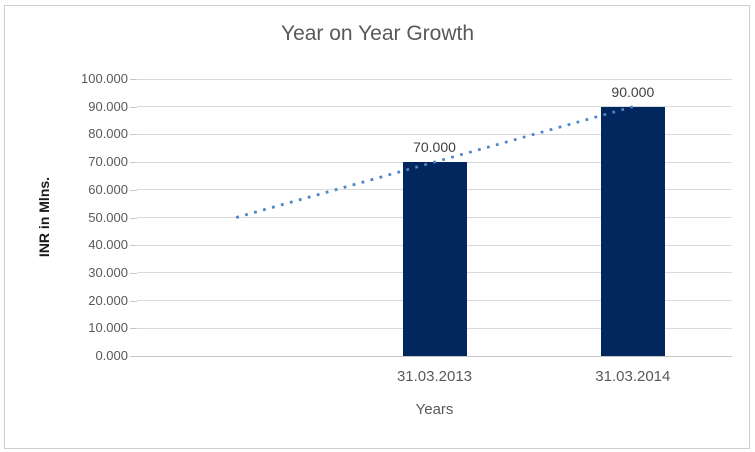 This screenshot has height=452, width=755. What do you see at coordinates (108, 245) in the screenshot?
I see `y-tick-label: 40.000` at bounding box center [108, 245].